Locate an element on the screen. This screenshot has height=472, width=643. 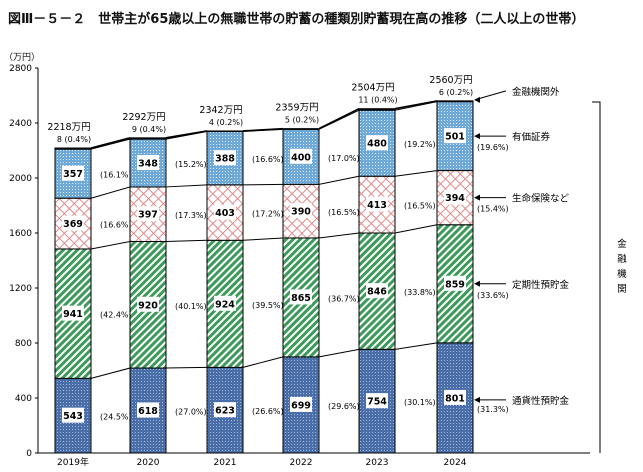
total-label: 2292万円 is located at coordinates (143, 117).